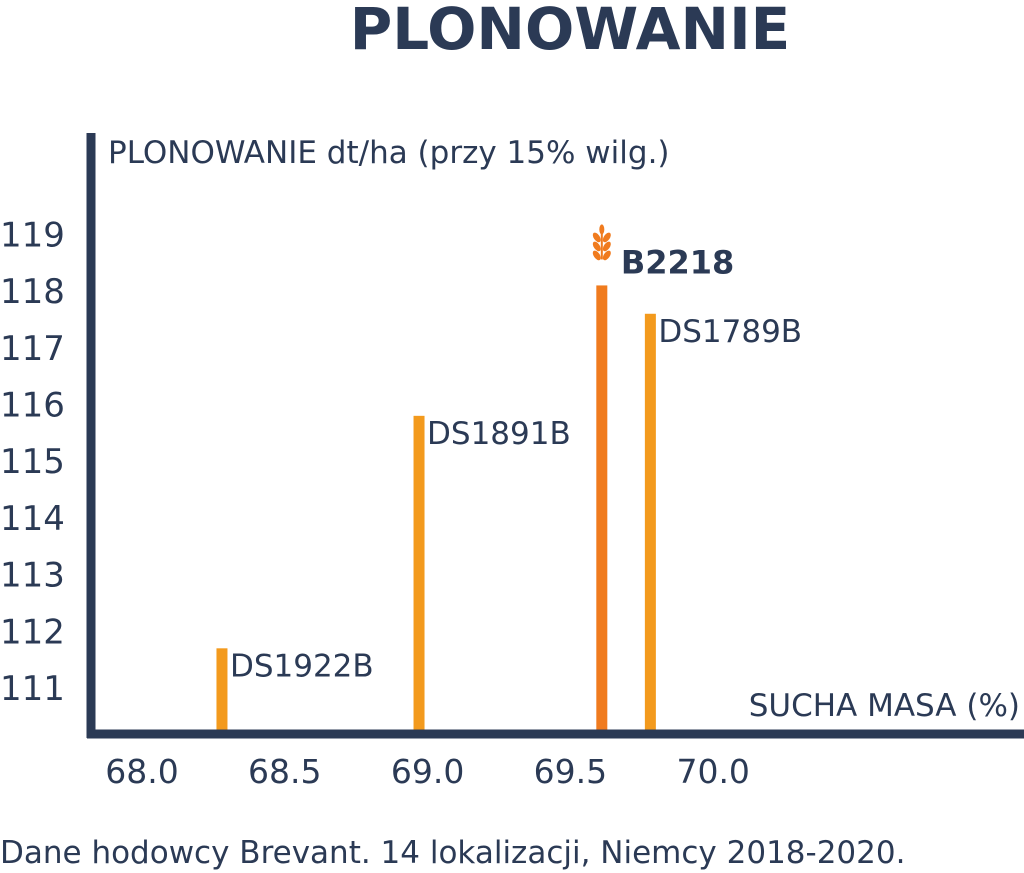  I want to click on x-tick-label: 69.5, so click(570, 771).